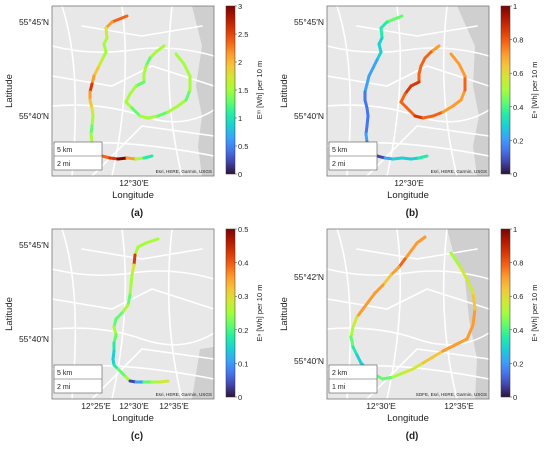 This screenshot has height=451, width=550. I want to click on map-frame, so click(408, 314).